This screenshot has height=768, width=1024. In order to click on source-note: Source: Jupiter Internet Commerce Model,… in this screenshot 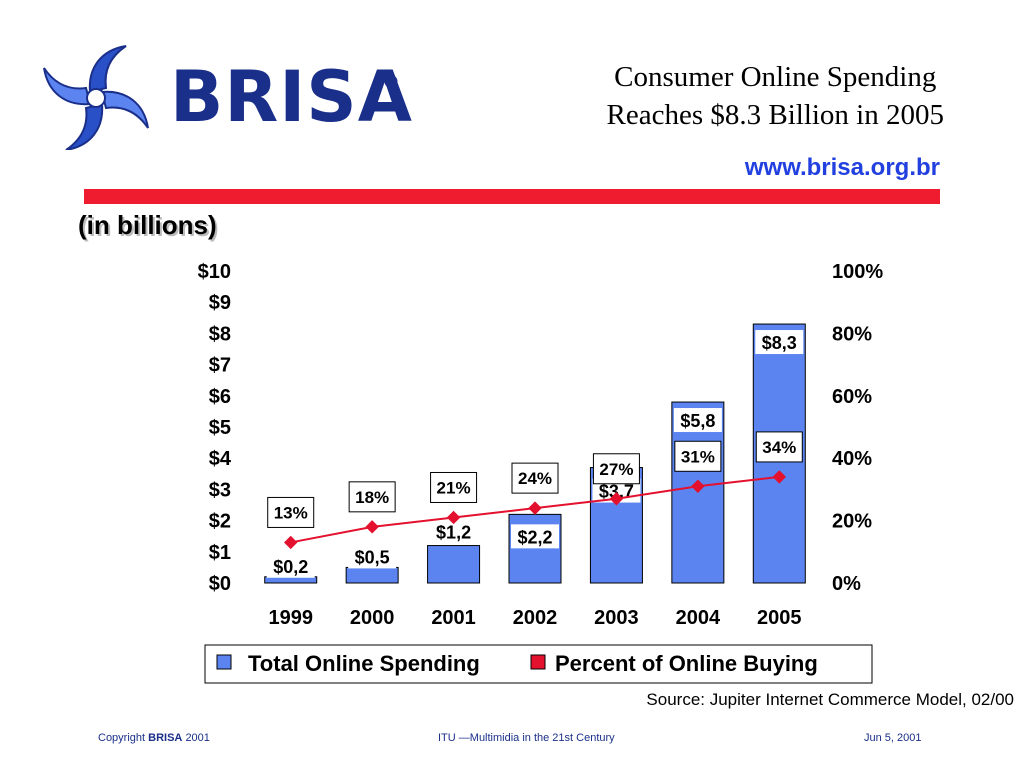, I will do `click(830, 699)`.